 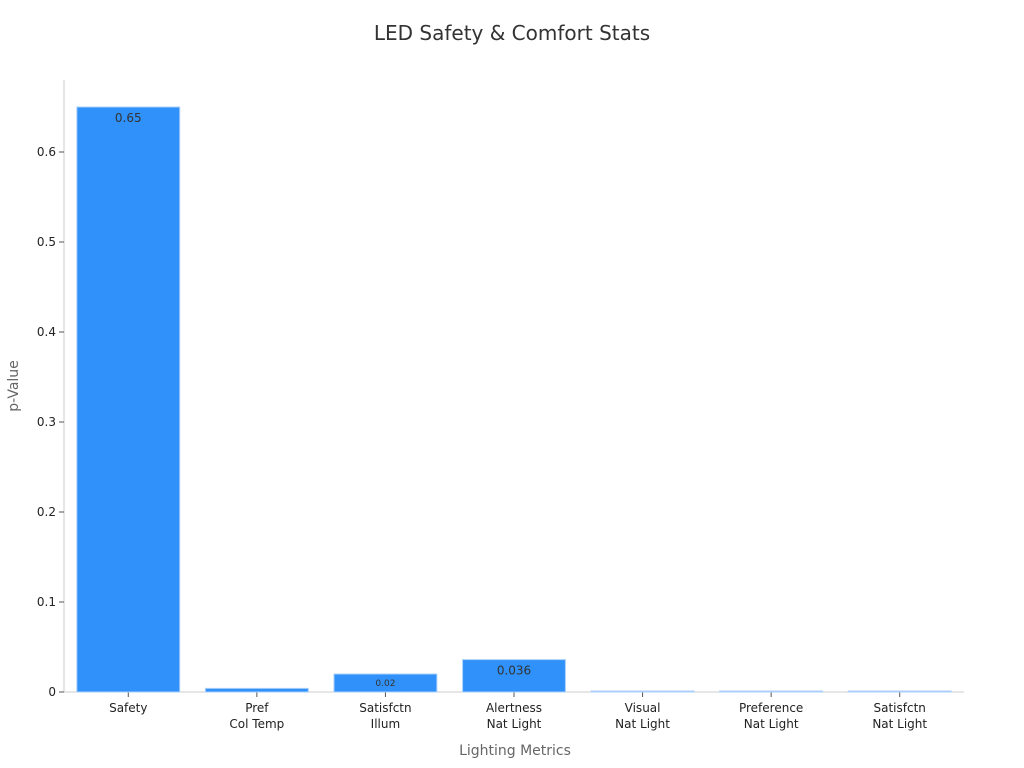 What do you see at coordinates (46, 242) in the screenshot?
I see `y-tick-label: 0.5` at bounding box center [46, 242].